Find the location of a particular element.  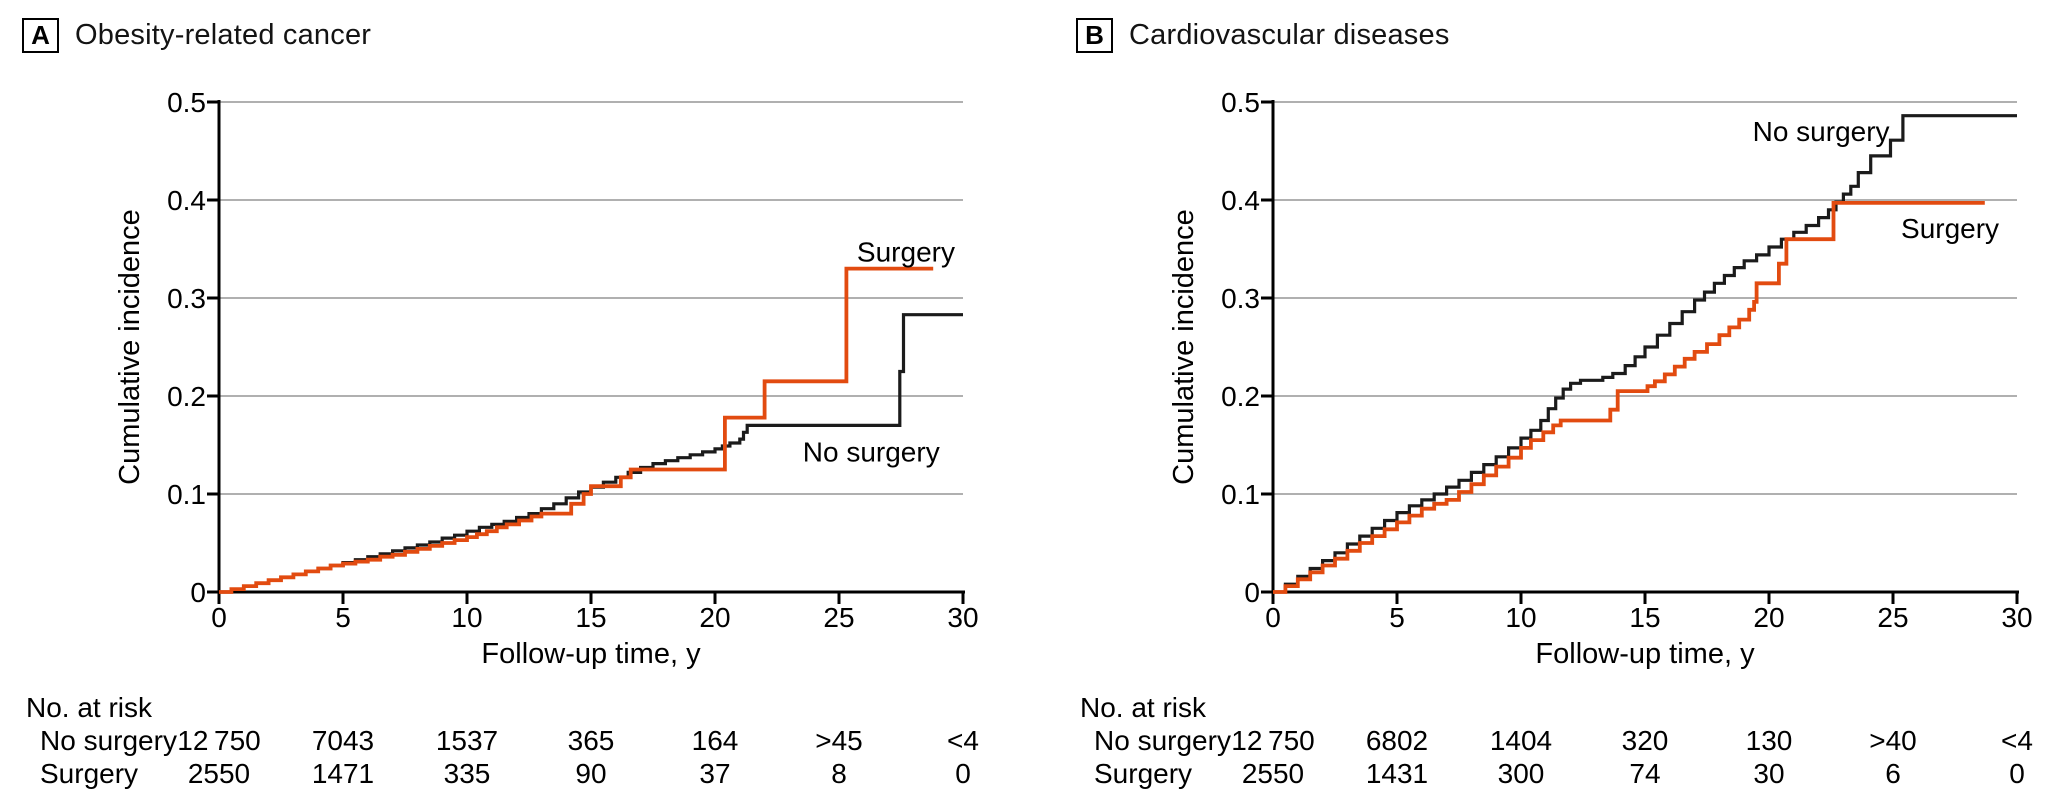

panel-a-title: Obesity-related cancer is located at coordinates (223, 35).